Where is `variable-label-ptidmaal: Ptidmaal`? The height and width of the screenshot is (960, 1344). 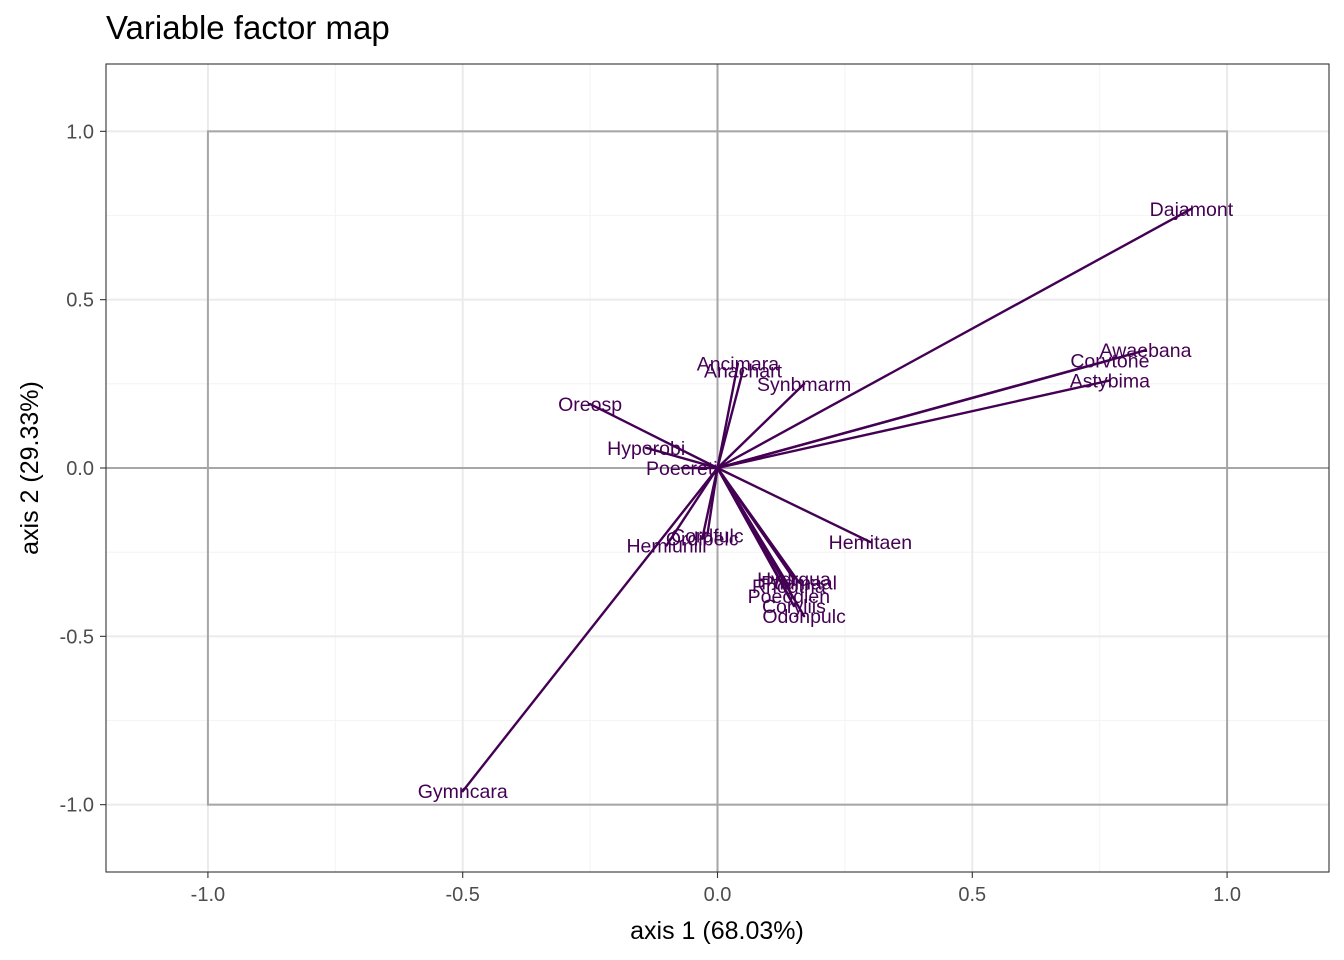
variable-label-ptidmaal: Ptidmaal is located at coordinates (799, 583).